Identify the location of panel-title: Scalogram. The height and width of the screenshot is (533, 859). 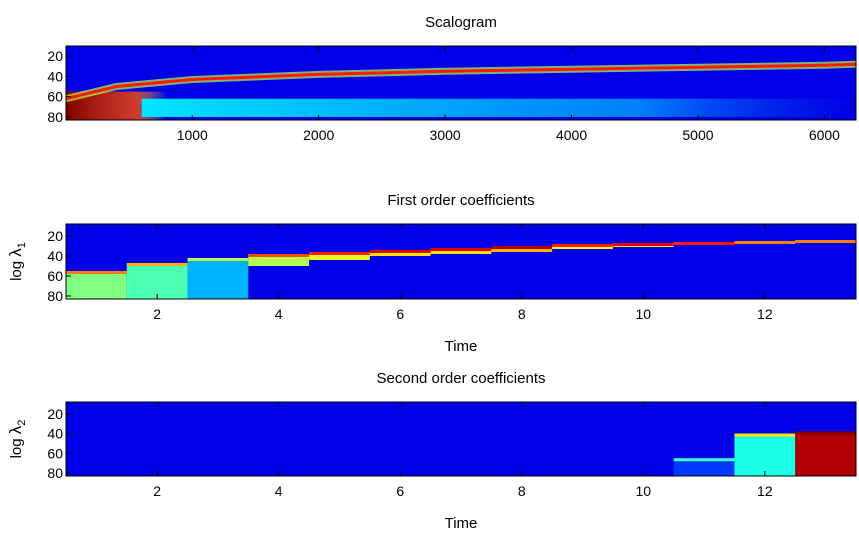
(461, 22).